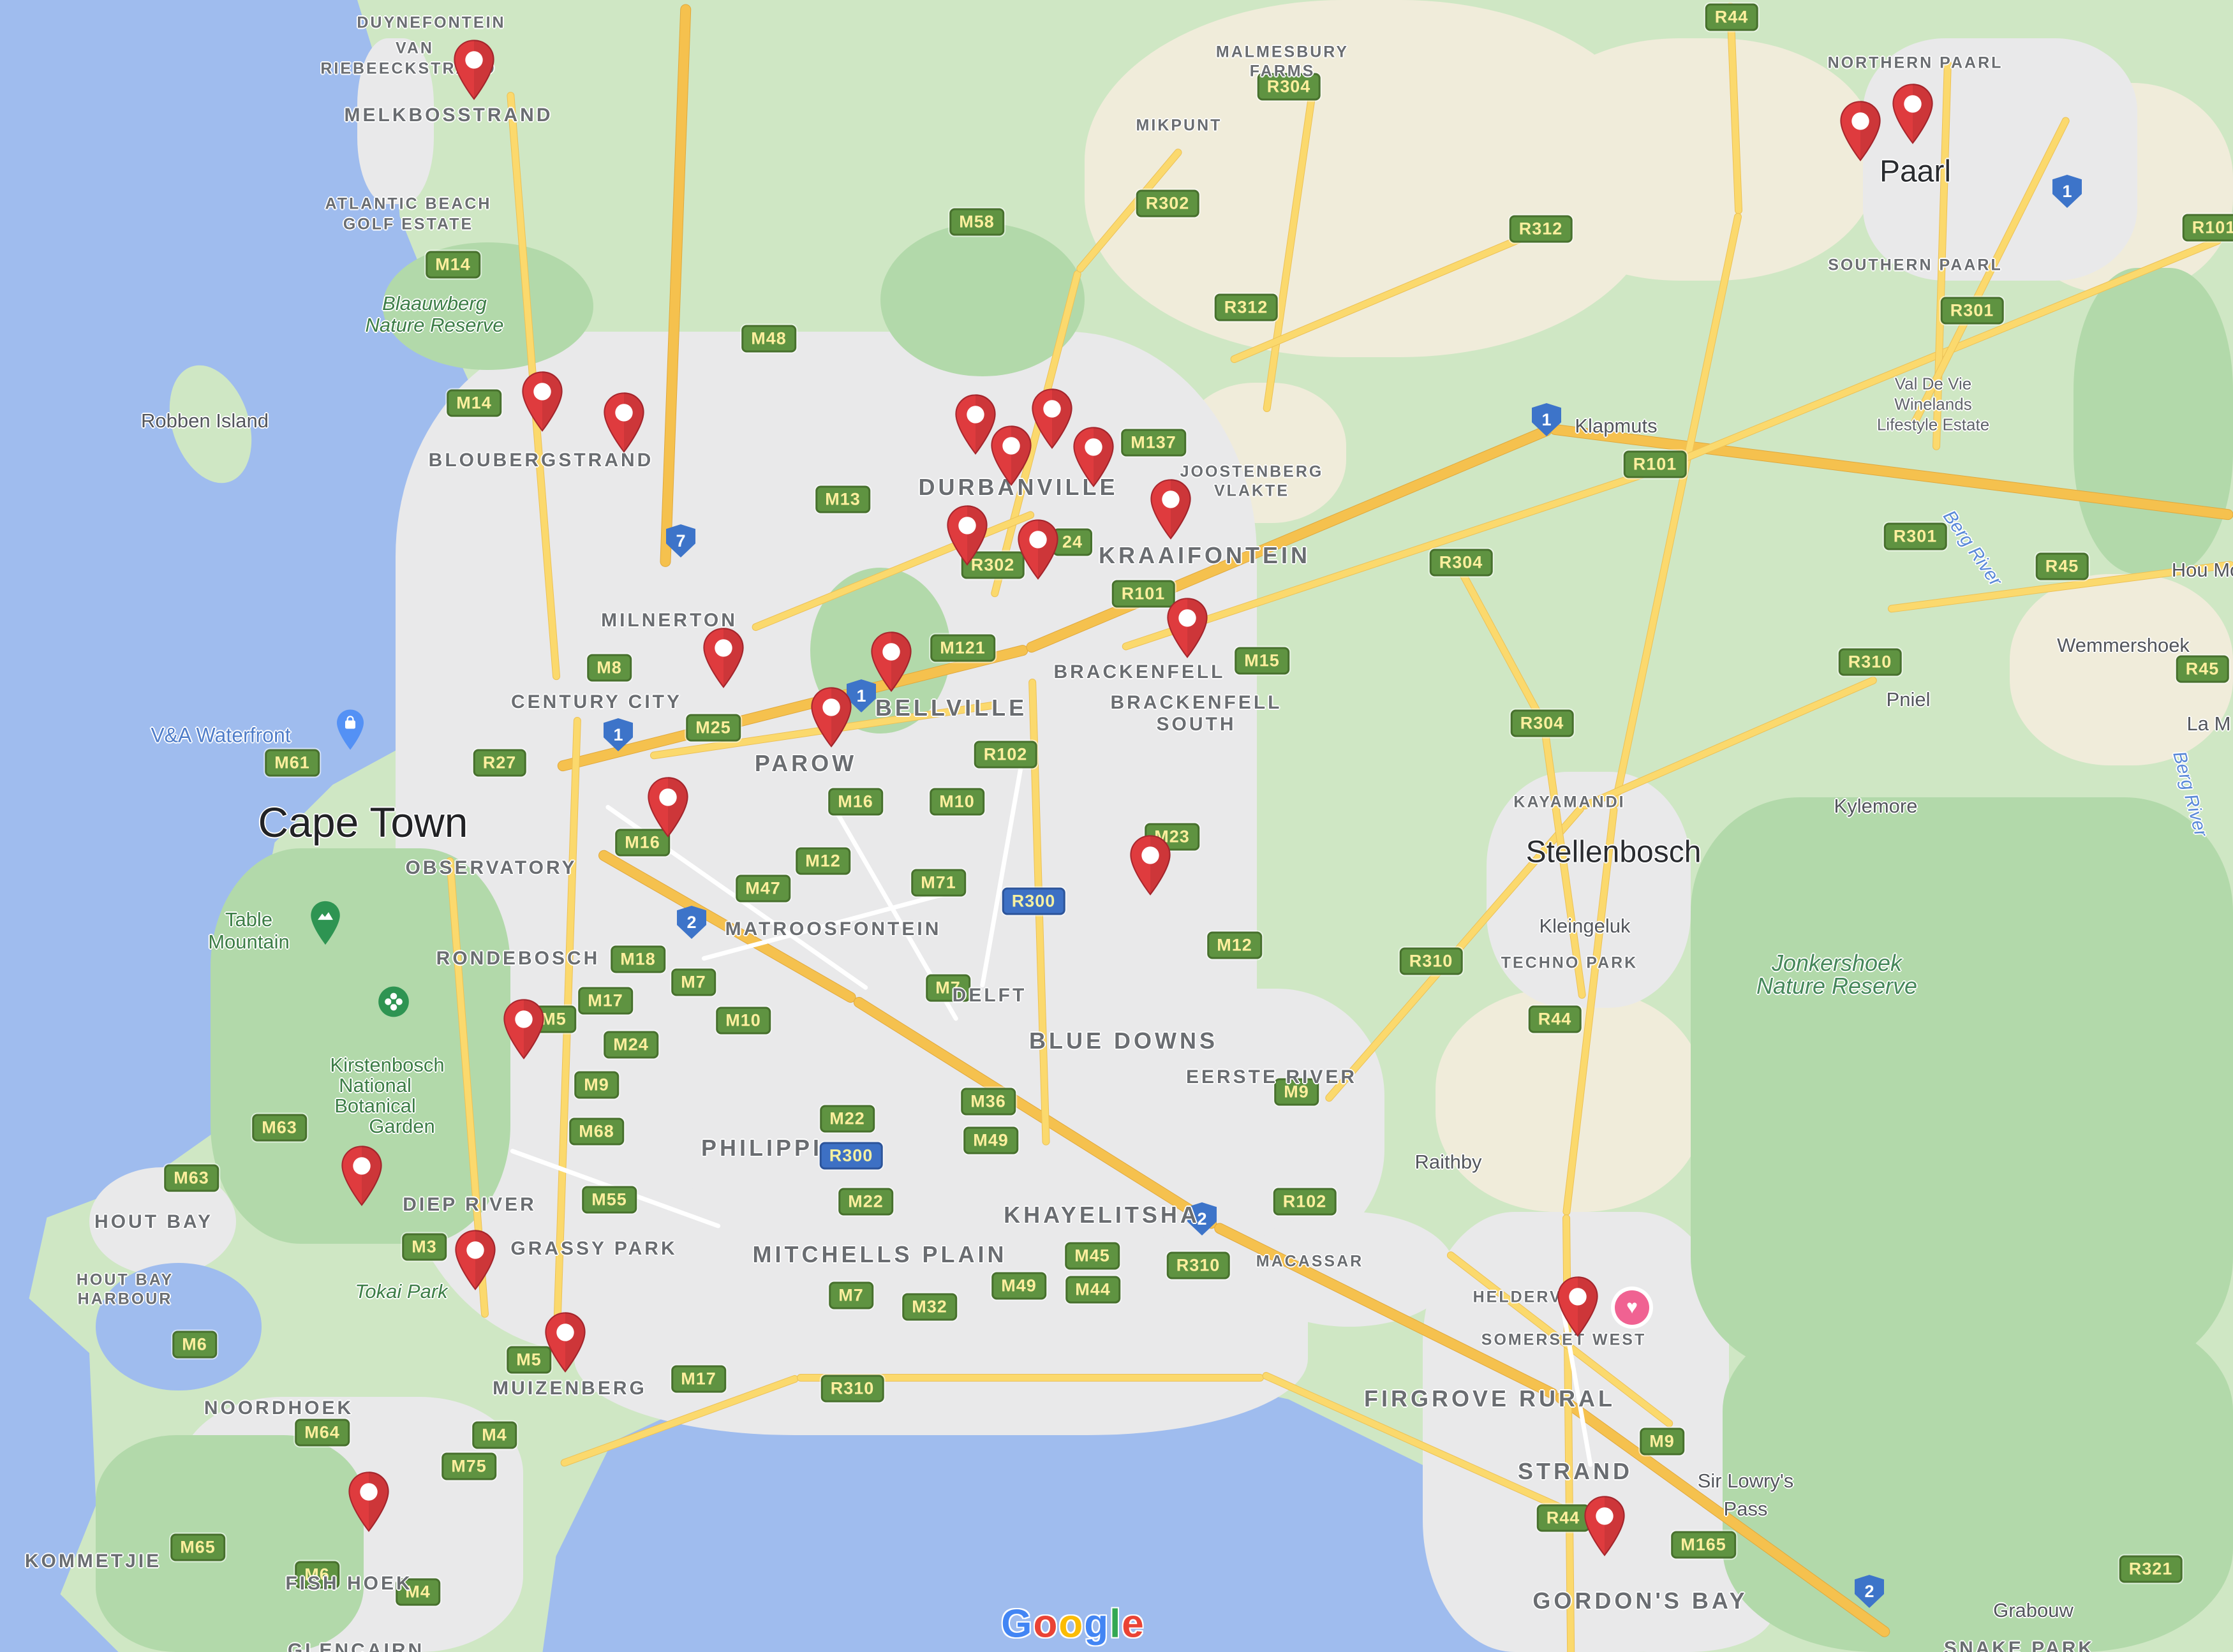 Image resolution: width=2233 pixels, height=1652 pixels. What do you see at coordinates (205, 420) in the screenshot?
I see `map-label: Robben Island` at bounding box center [205, 420].